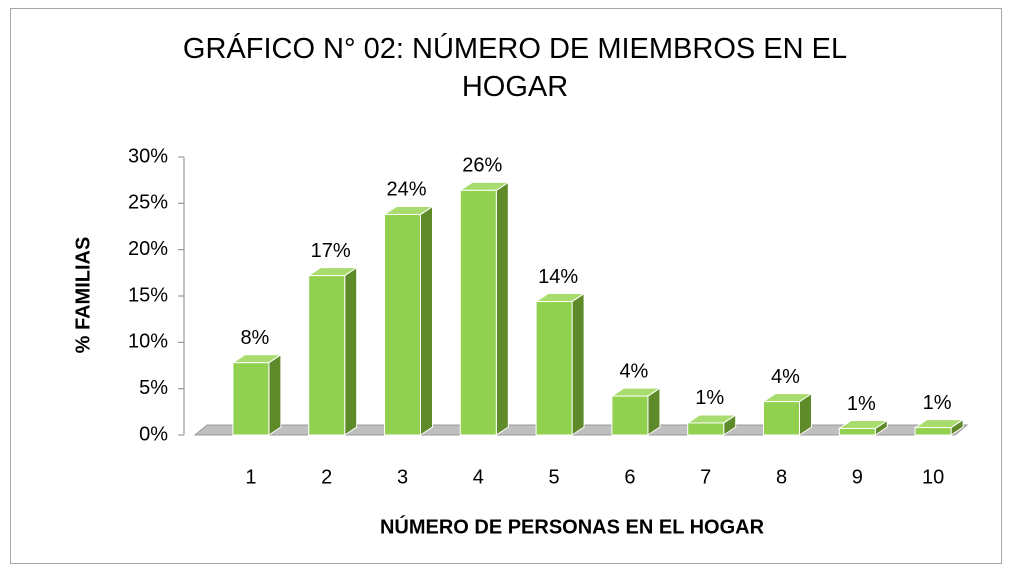 This screenshot has width=1014, height=574. I want to click on x-tick-label: 3, so click(402, 477).